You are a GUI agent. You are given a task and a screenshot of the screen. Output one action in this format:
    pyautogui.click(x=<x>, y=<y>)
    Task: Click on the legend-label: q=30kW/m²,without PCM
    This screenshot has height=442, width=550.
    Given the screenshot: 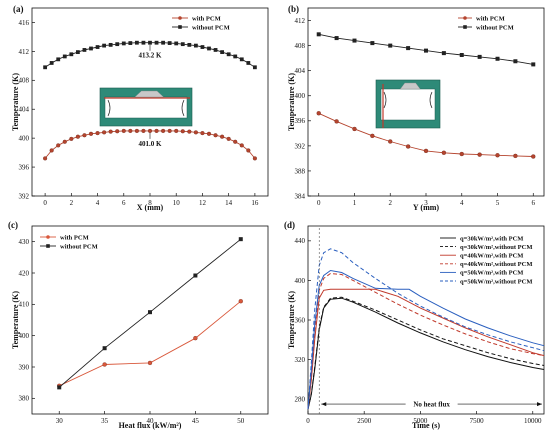 What is the action you would take?
    pyautogui.click(x=496, y=247)
    